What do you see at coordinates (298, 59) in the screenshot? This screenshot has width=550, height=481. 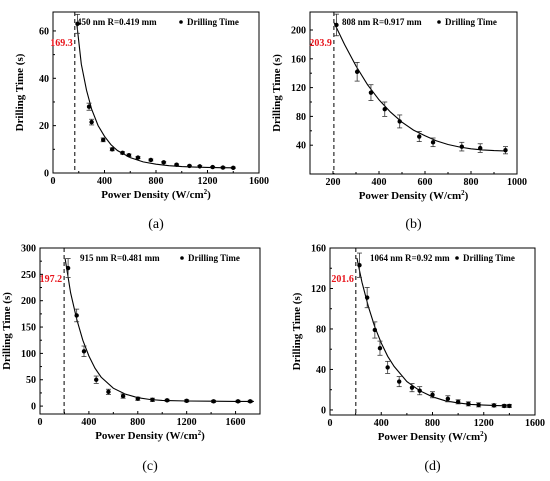 I see `y-tick-label: 160` at bounding box center [298, 59].